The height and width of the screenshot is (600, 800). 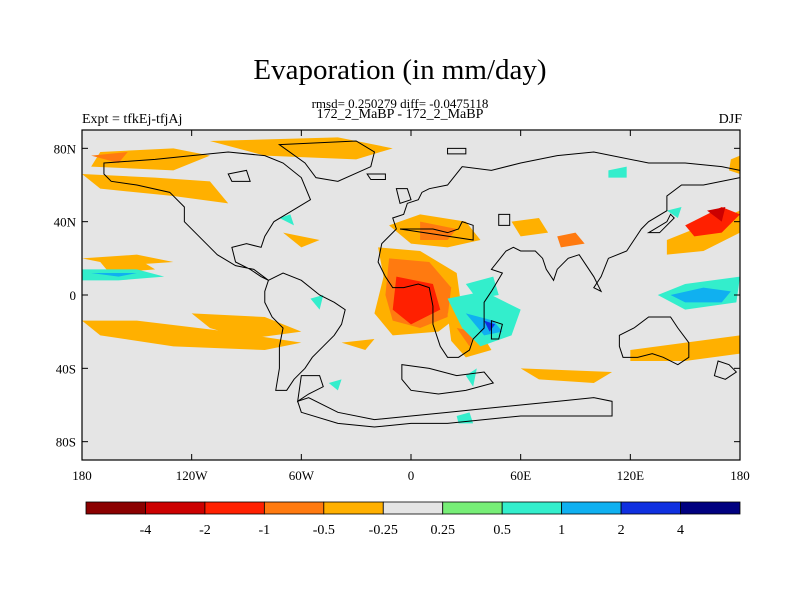 I want to click on colorbar-label: -0.25, so click(x=383, y=530).